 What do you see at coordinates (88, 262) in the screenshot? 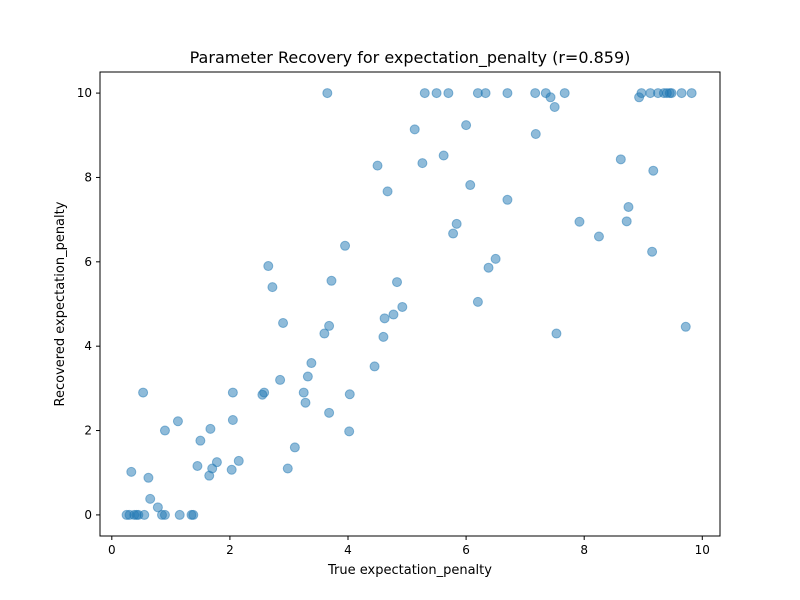
I see `y-tick-label: 6` at bounding box center [88, 262].